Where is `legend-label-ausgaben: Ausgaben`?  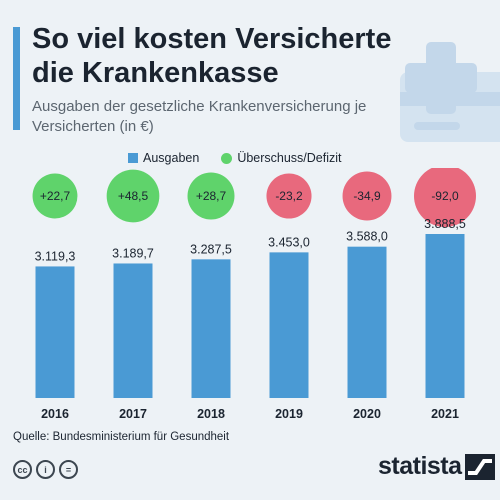 legend-label-ausgaben: Ausgaben is located at coordinates (171, 158).